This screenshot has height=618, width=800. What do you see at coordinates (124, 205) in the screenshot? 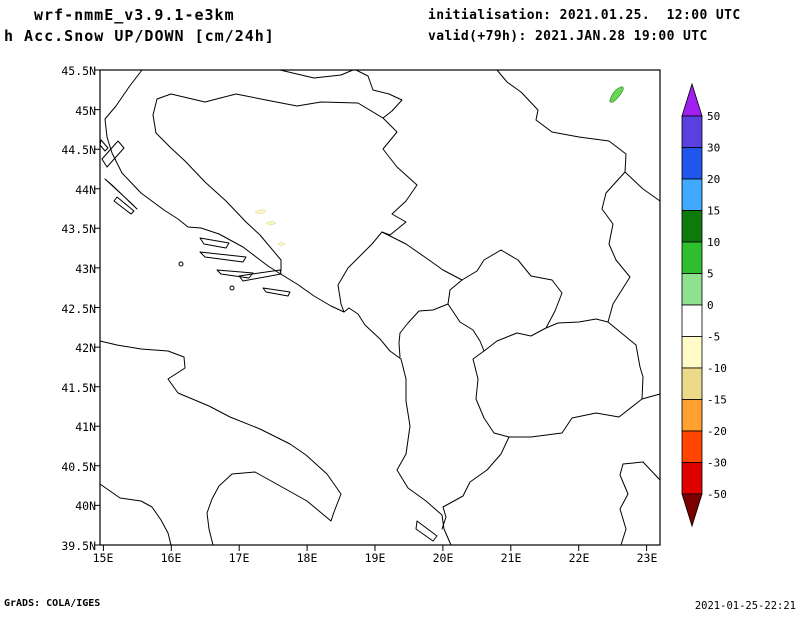
I see `island-kornati` at bounding box center [124, 205].